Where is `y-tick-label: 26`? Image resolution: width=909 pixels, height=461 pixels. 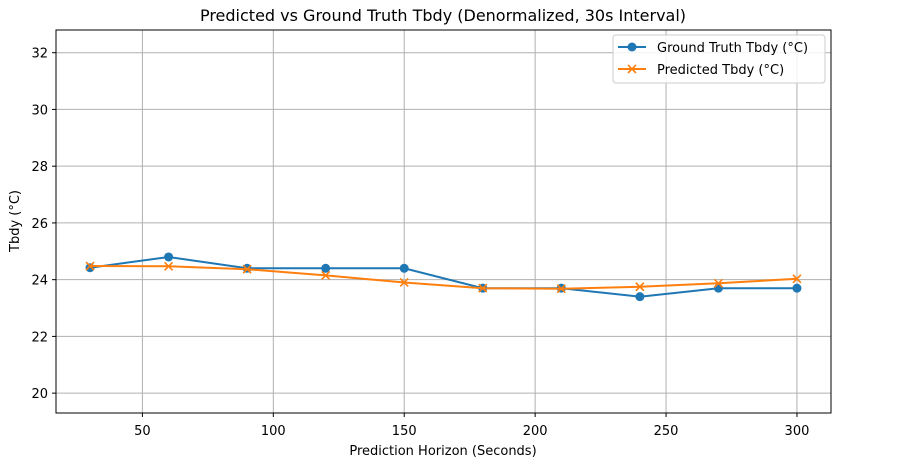 y-tick-label: 26 is located at coordinates (39, 224).